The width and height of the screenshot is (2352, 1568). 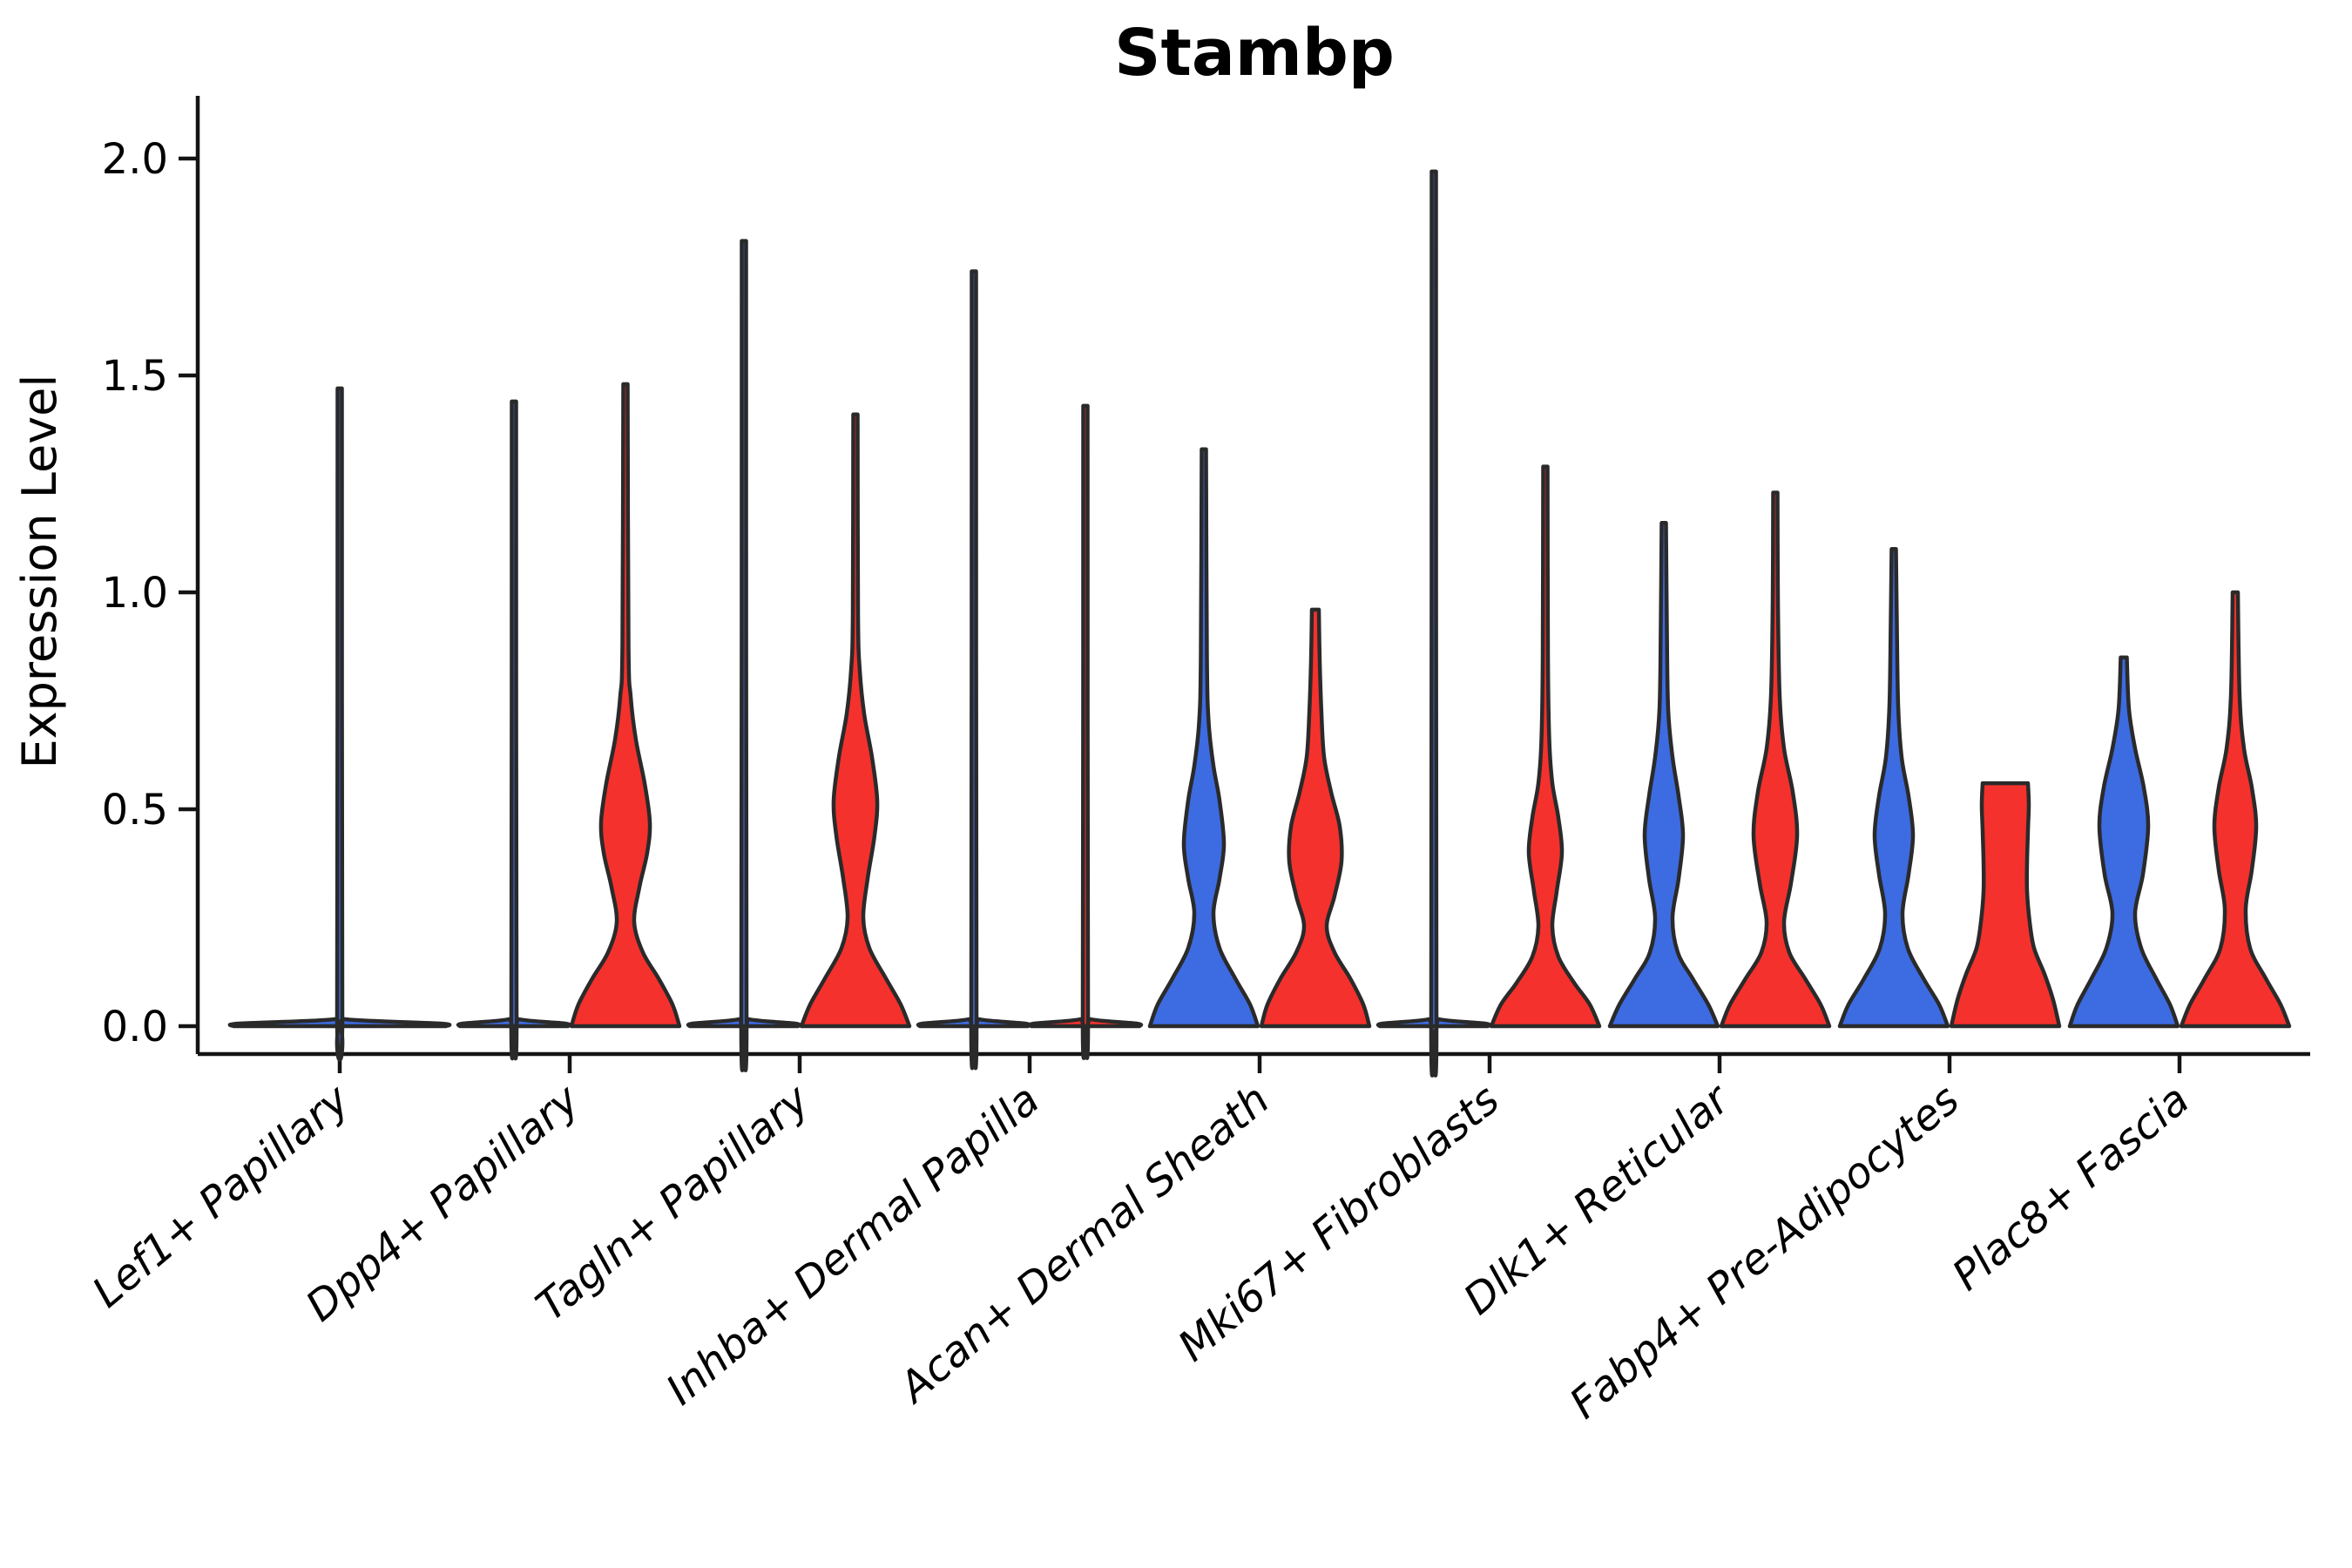 I want to click on violin-dpp4-papillary-right, so click(x=625, y=705).